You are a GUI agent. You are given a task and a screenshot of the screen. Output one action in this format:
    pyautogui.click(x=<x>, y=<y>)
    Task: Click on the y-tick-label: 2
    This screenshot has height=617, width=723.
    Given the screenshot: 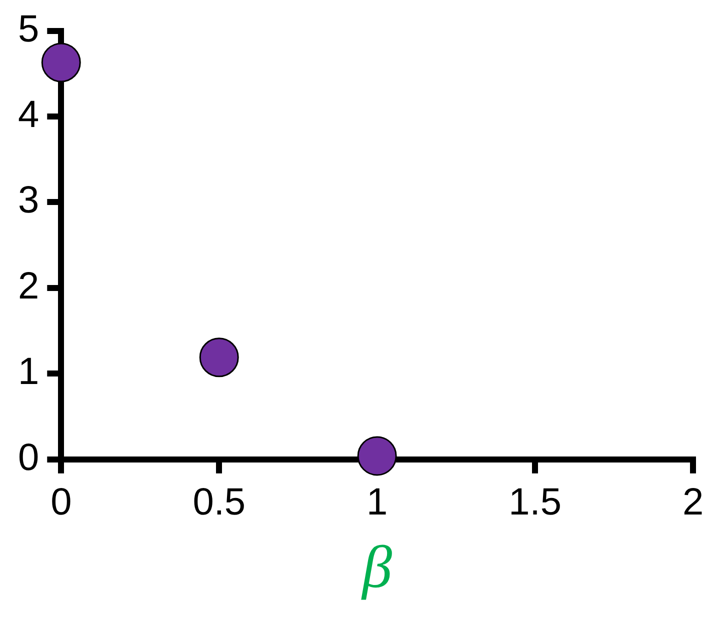 What is the action you would take?
    pyautogui.click(x=29, y=286)
    